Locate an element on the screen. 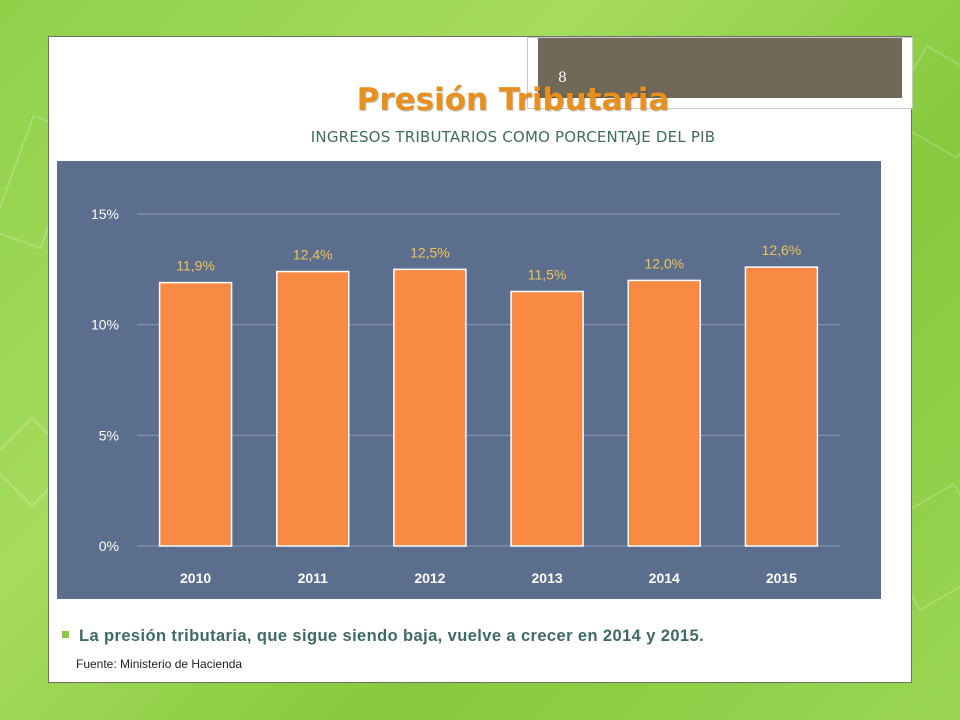 This screenshot has height=720, width=960. y-tick-label: 10% is located at coordinates (105, 325).